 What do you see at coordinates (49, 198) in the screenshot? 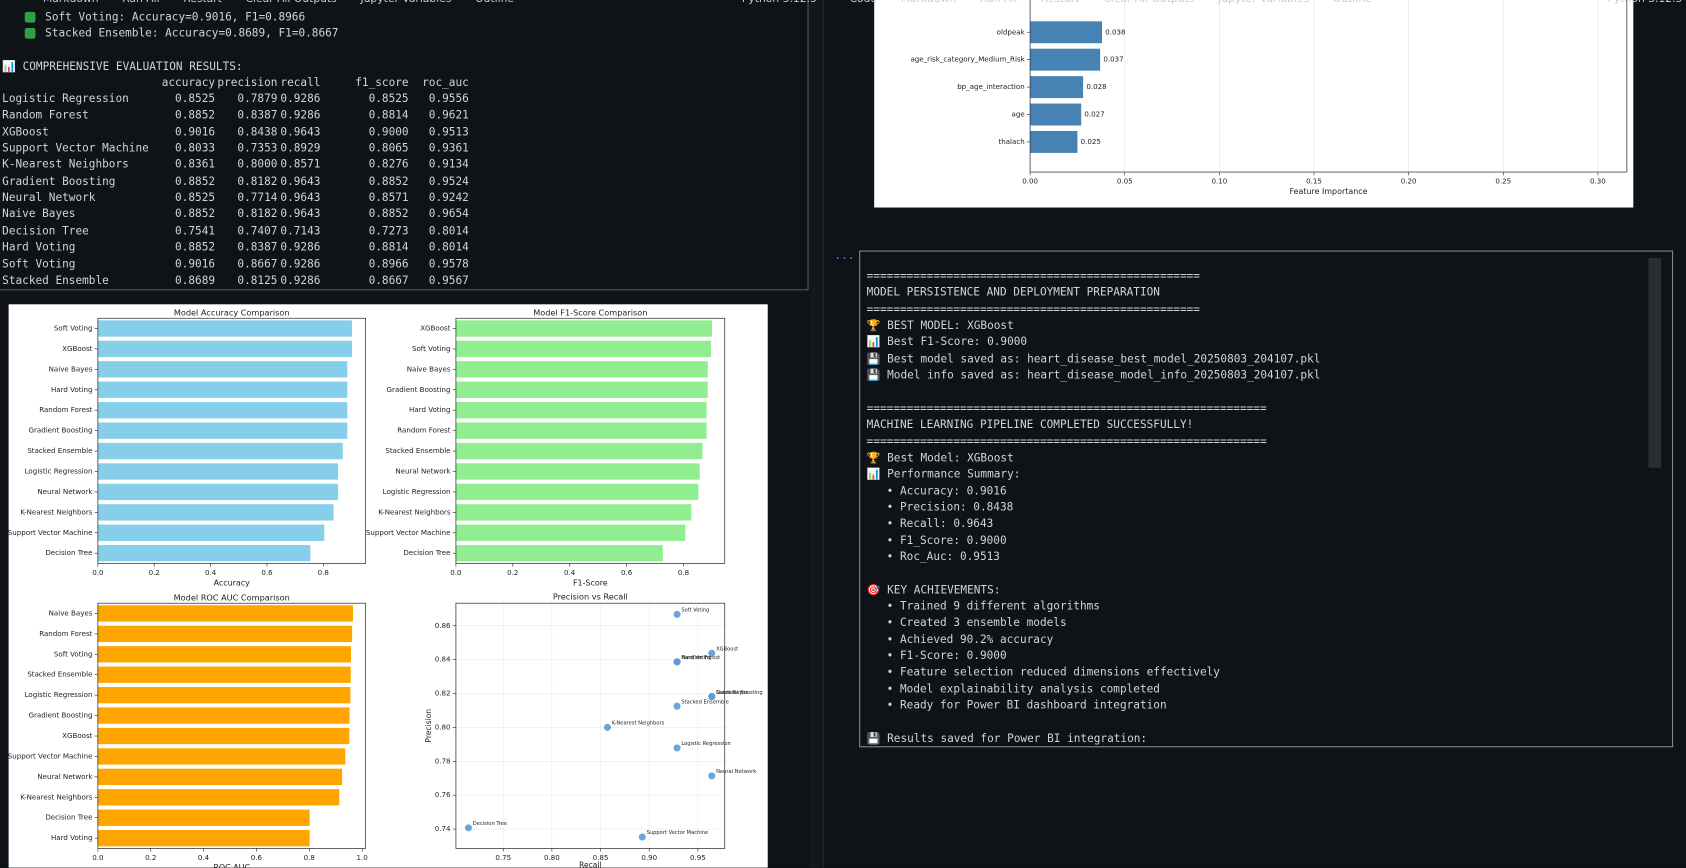
I see `row-label: Neural Network` at bounding box center [49, 198].